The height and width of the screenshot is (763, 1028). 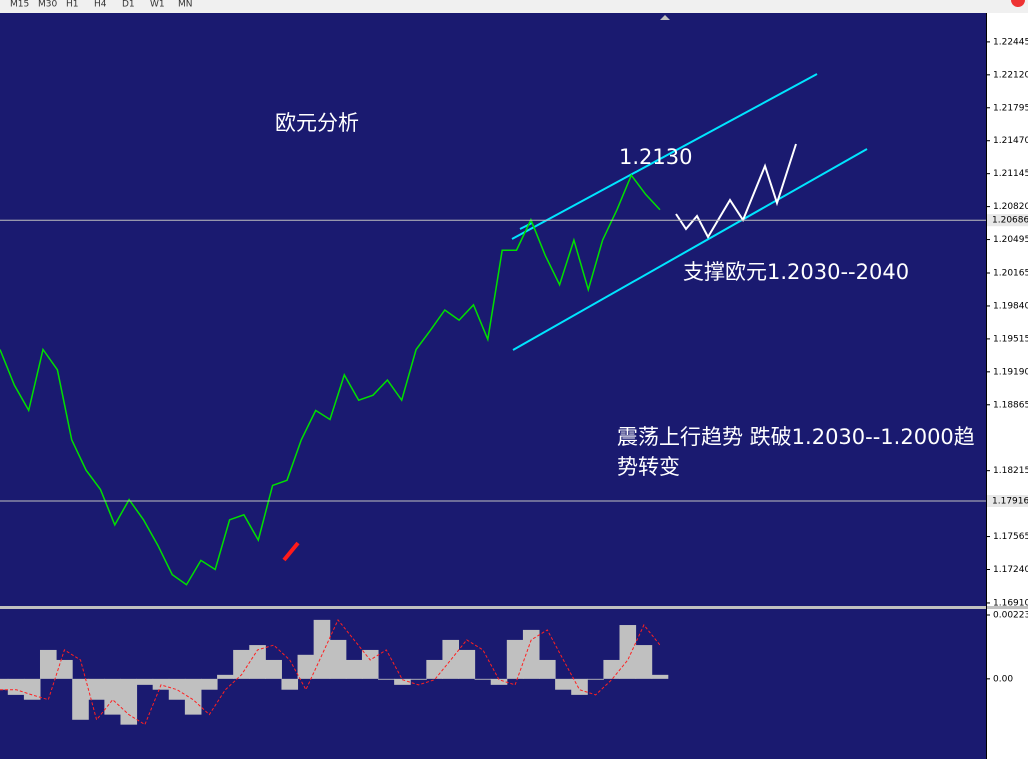 I want to click on y-tick-label: 1.19840, so click(x=1010, y=306).